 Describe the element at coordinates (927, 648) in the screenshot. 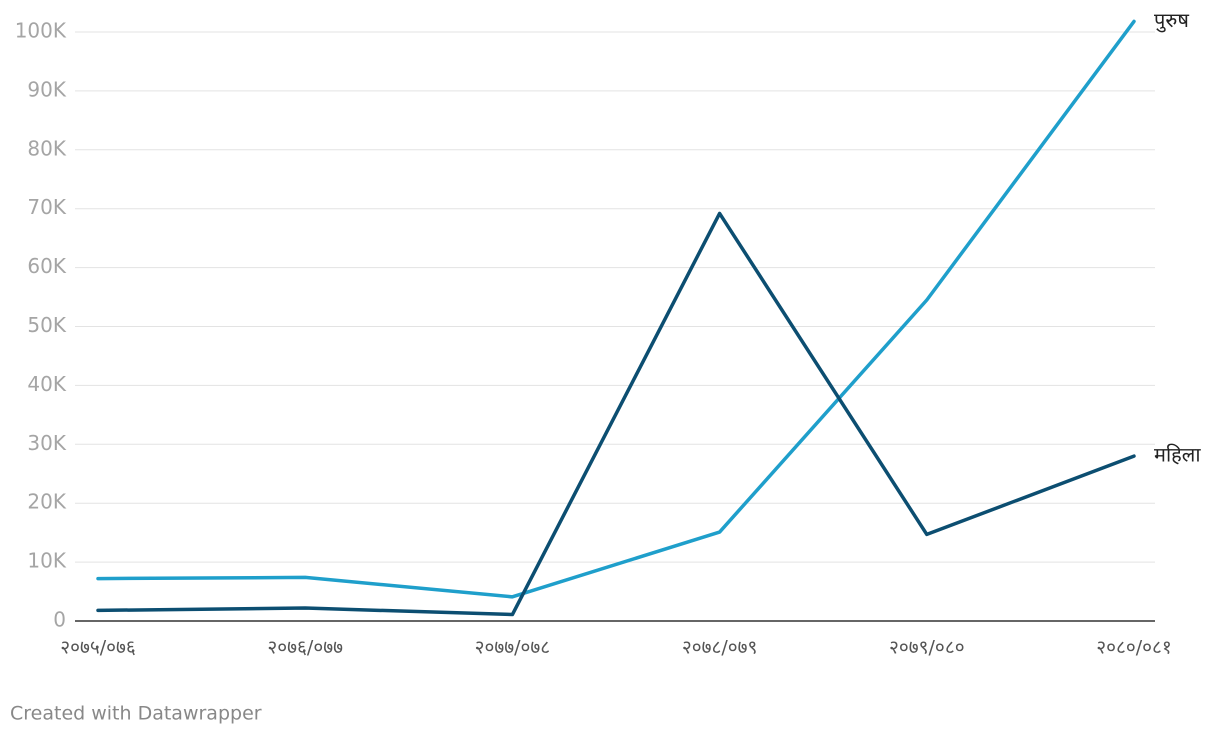

I see `x-tick-label: २०७९/०८०` at that location.